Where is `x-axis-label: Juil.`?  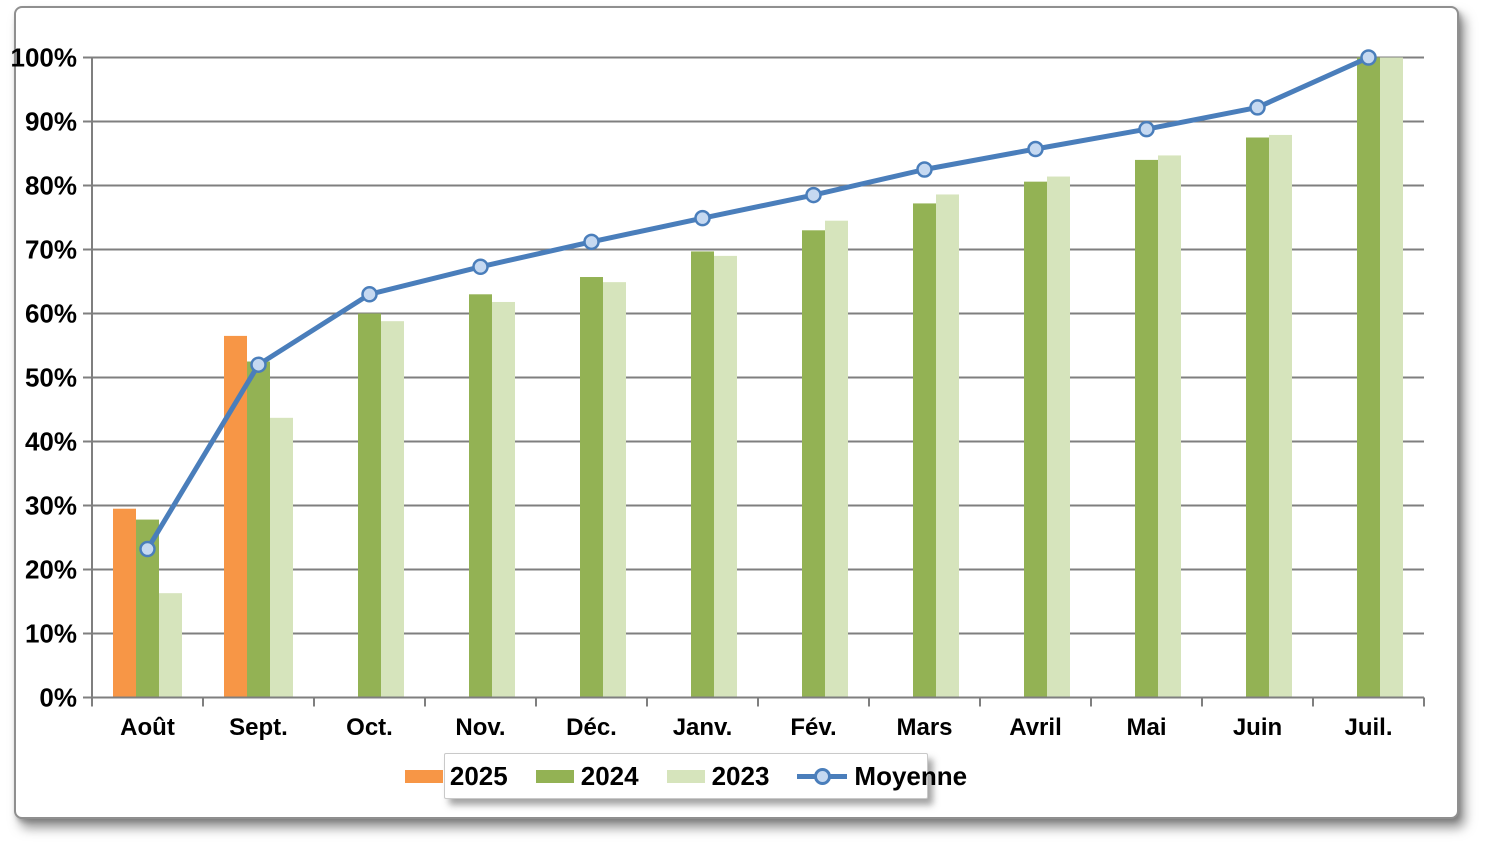
x-axis-label: Juil. is located at coordinates (1368, 727).